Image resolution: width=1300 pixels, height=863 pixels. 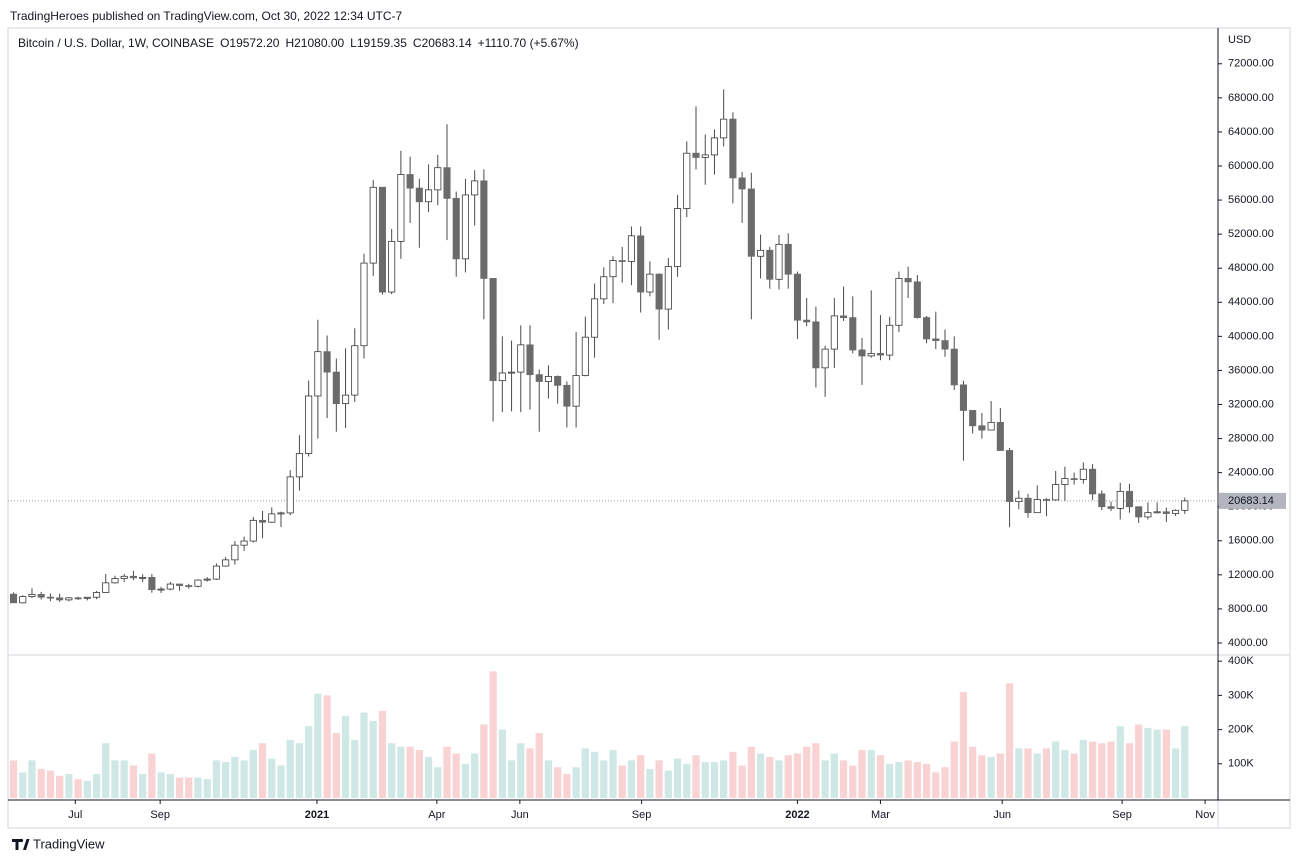 What do you see at coordinates (1251, 200) in the screenshot?
I see `price-tick-label: 56000.00` at bounding box center [1251, 200].